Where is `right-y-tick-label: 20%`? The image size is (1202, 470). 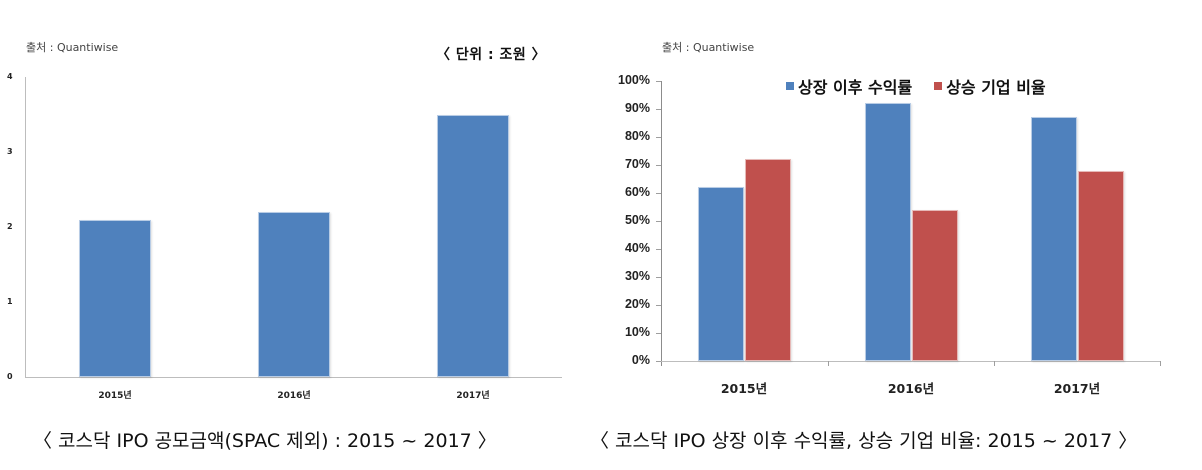
right-y-tick-label: 20% is located at coordinates (637, 304).